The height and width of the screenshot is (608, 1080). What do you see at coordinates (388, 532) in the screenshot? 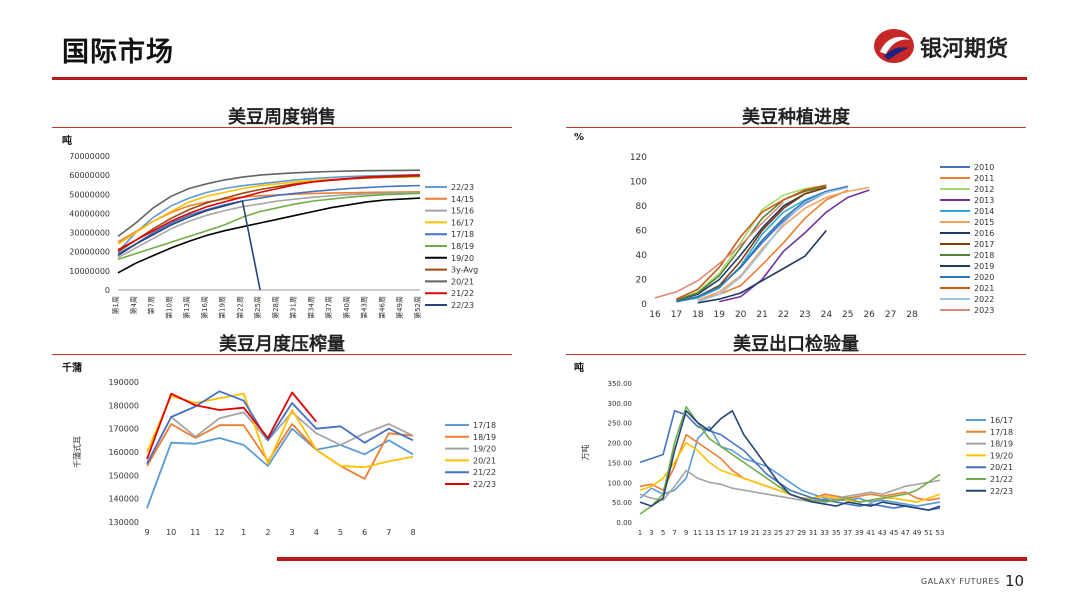
I see `x-tick-label: 7` at bounding box center [388, 532].